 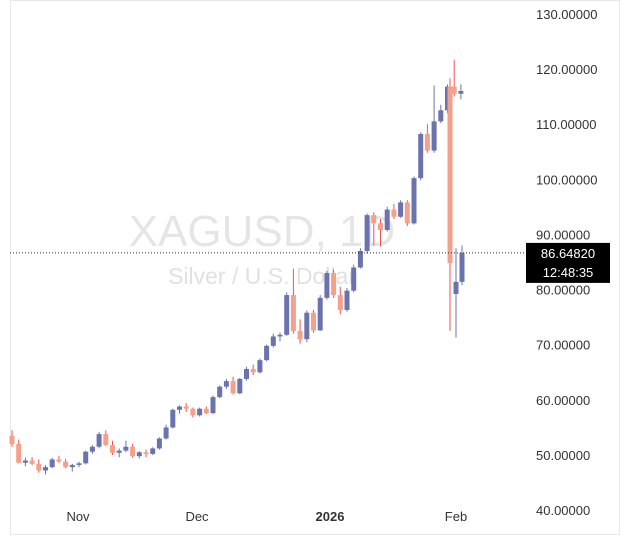 What do you see at coordinates (566, 124) in the screenshot?
I see `y-tick-label: 110.00000` at bounding box center [566, 124].